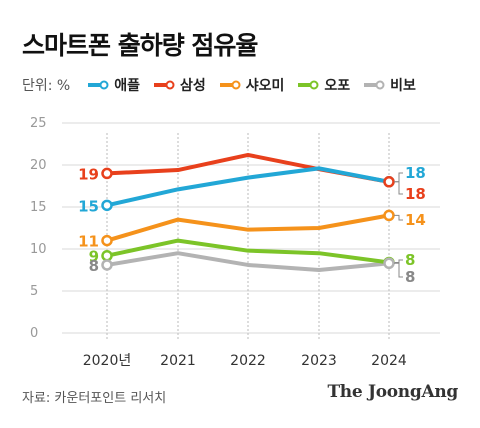  I want to click on end-value-label: 14, so click(415, 220).